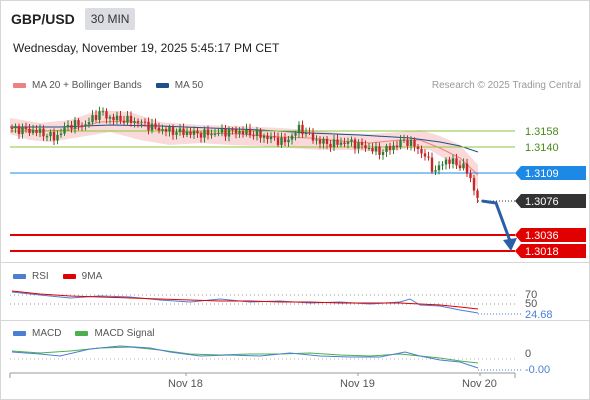 Image resolution: width=590 pixels, height=400 pixels. I want to click on x-axis-label: Nov 19, so click(357, 384).